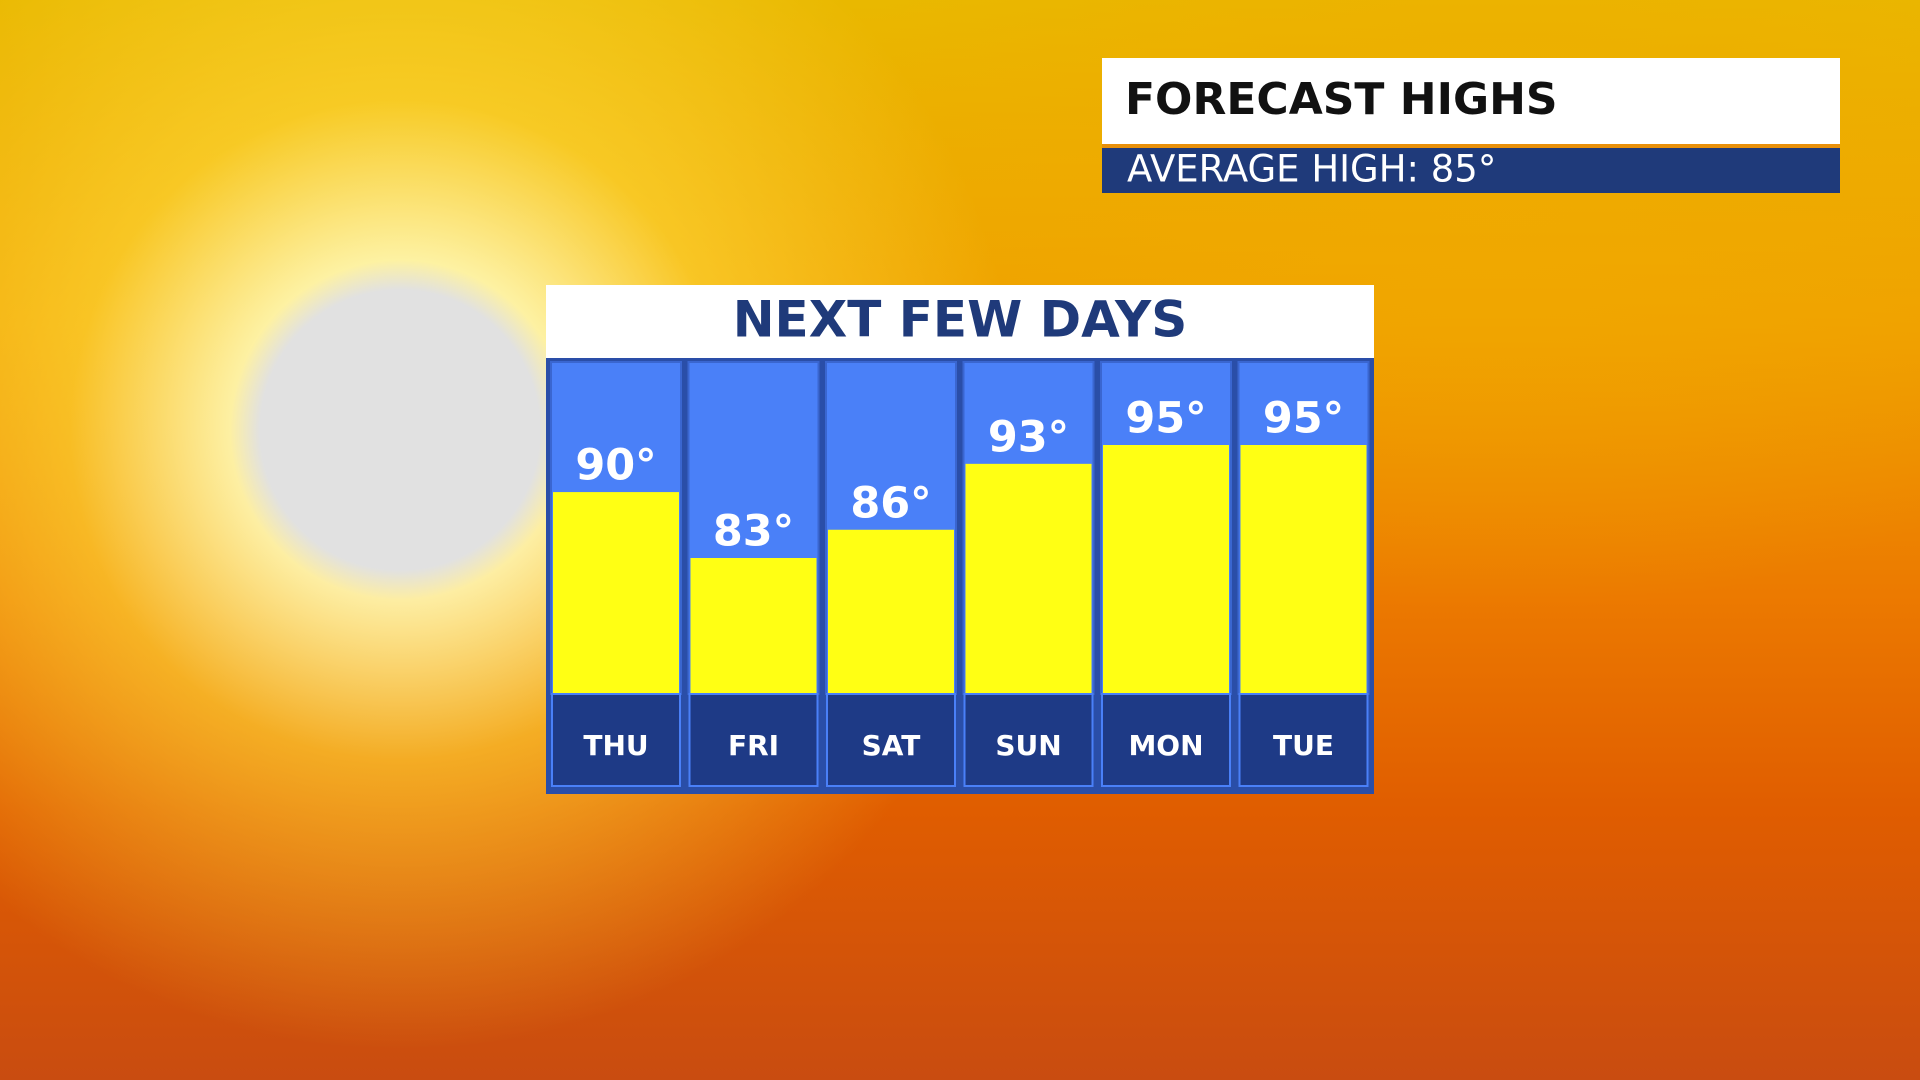  Describe the element at coordinates (891, 745) in the screenshot. I see `x-tick-label: SAT` at that location.